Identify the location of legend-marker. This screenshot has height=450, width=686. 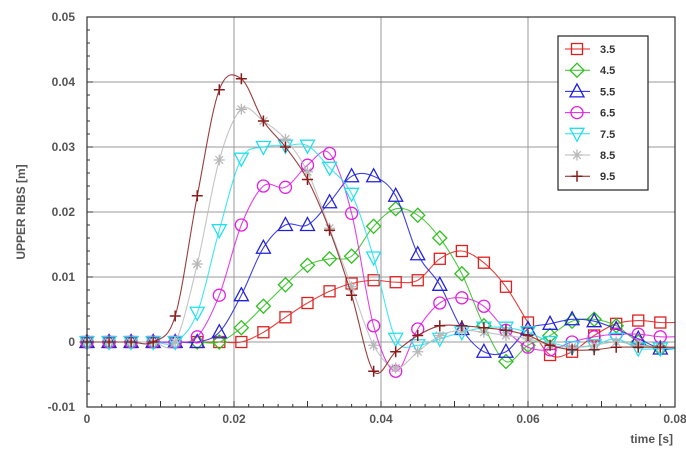
(577, 155).